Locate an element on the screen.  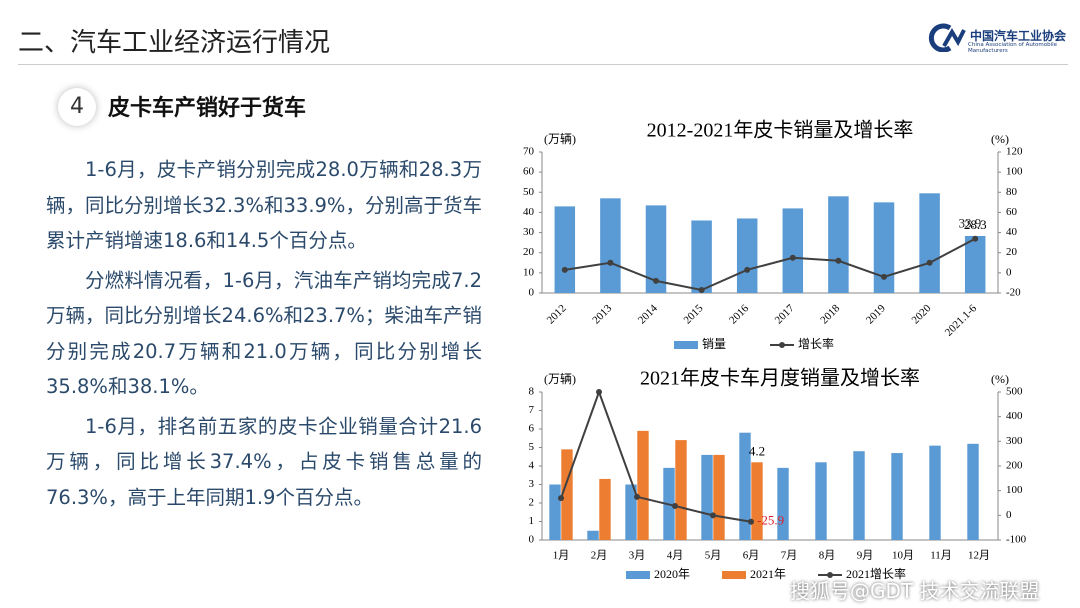
y-tick-label: 3 is located at coordinates (532, 484).